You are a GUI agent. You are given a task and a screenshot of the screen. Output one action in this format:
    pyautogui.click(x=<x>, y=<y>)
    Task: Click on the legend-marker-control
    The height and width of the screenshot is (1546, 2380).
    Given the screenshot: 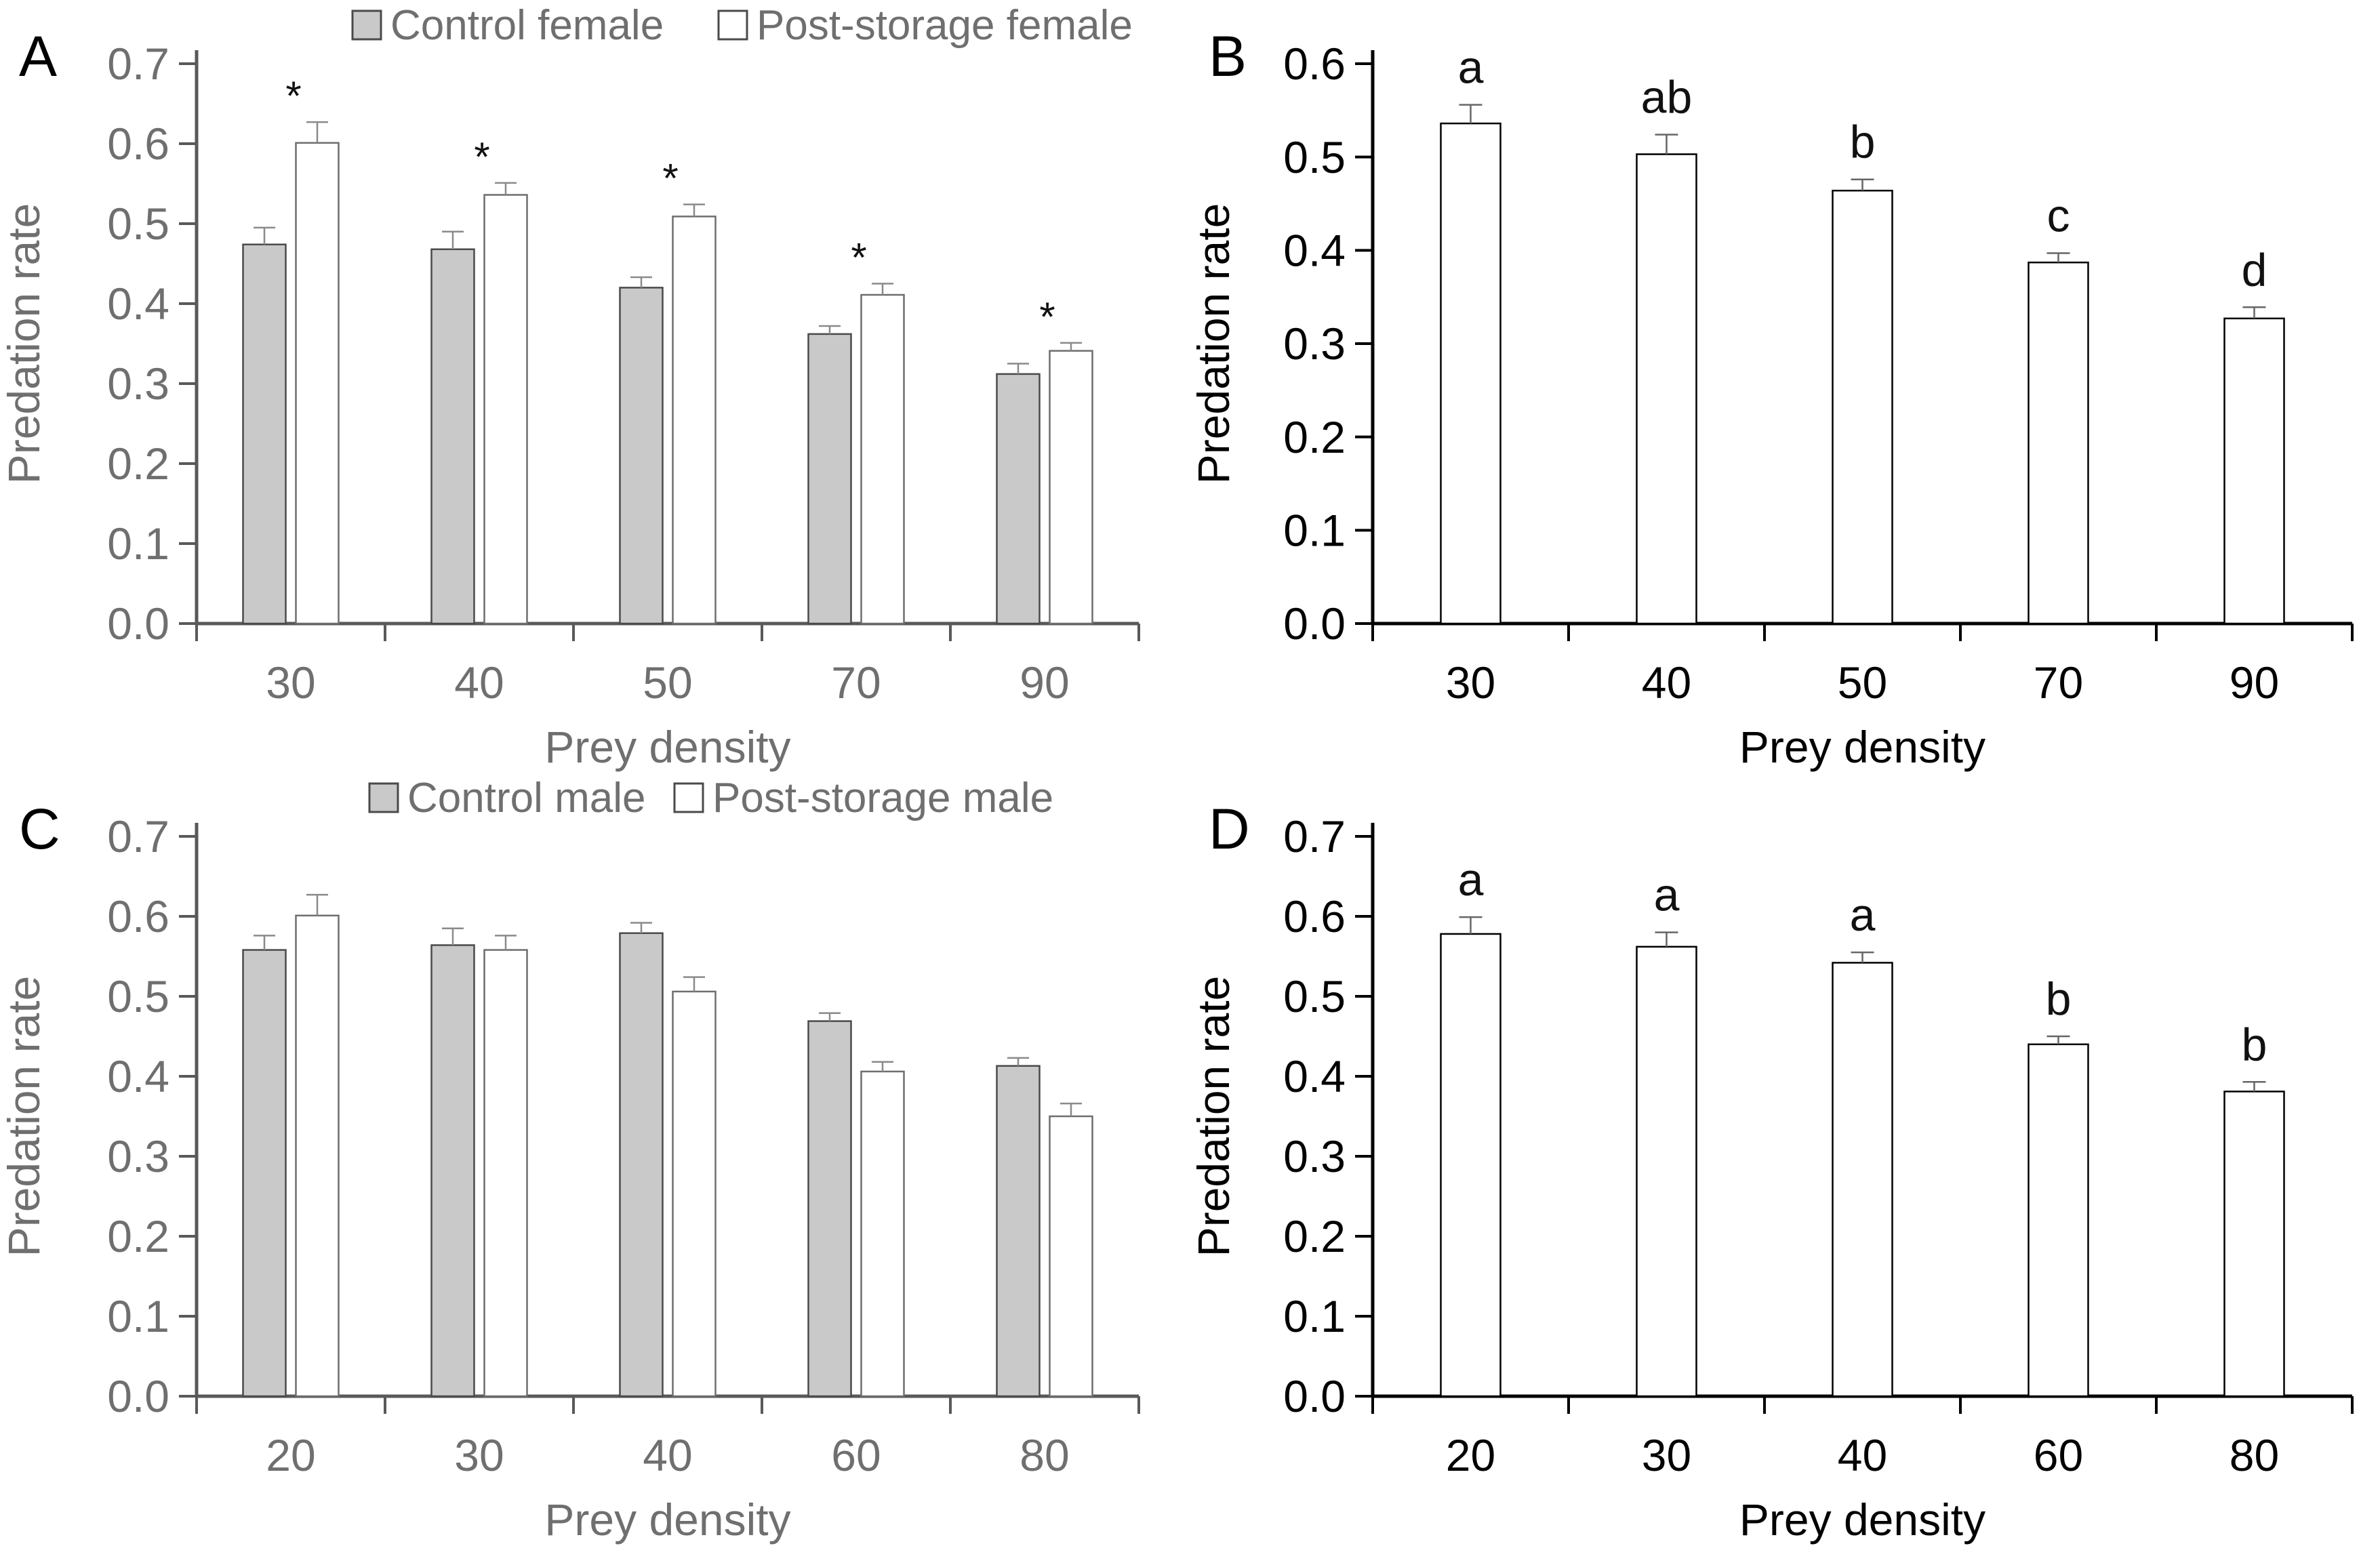 What is the action you would take?
    pyautogui.click(x=366, y=25)
    